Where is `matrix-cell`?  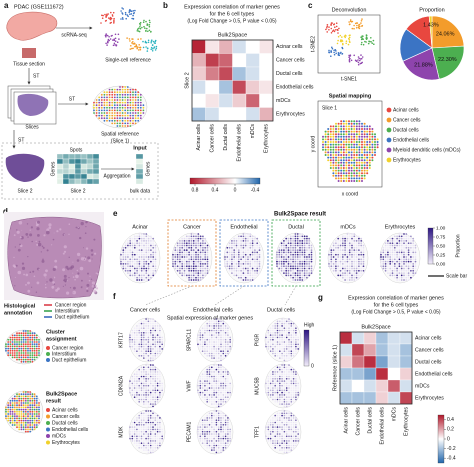
matrix-cell is located at coordinates (96, 176).